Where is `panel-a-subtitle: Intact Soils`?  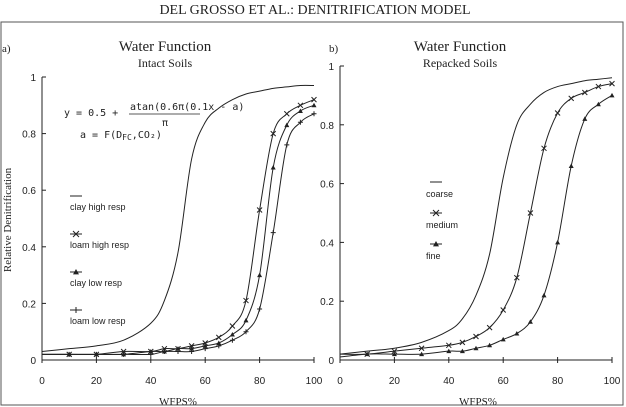 panel-a-subtitle: Intact Soils is located at coordinates (165, 63).